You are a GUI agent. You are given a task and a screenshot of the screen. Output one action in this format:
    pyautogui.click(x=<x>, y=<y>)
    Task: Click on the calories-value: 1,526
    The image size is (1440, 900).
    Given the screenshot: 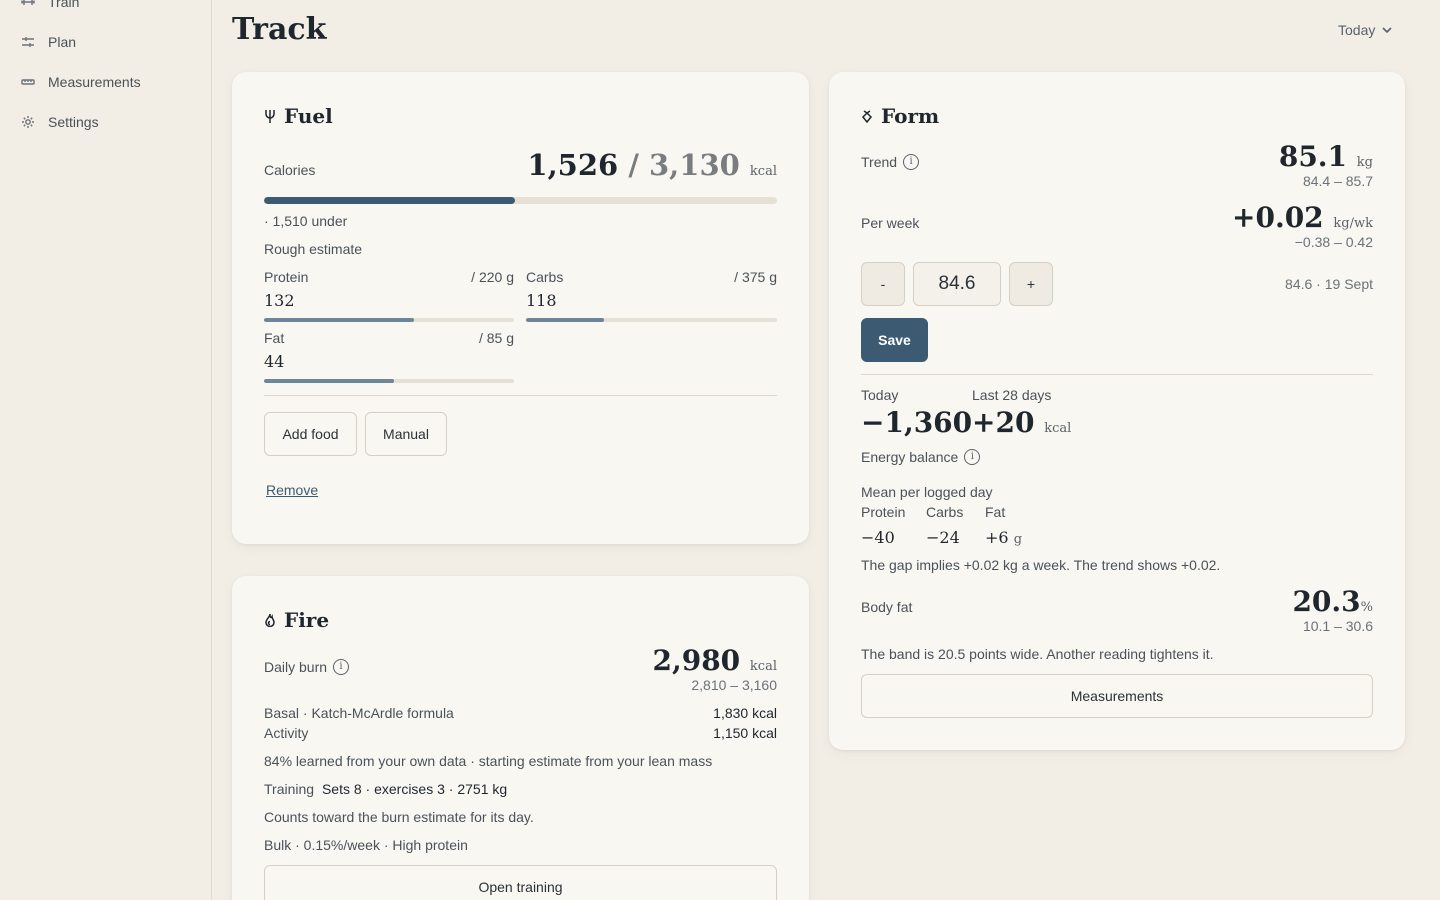 What is the action you would take?
    pyautogui.click(x=573, y=165)
    